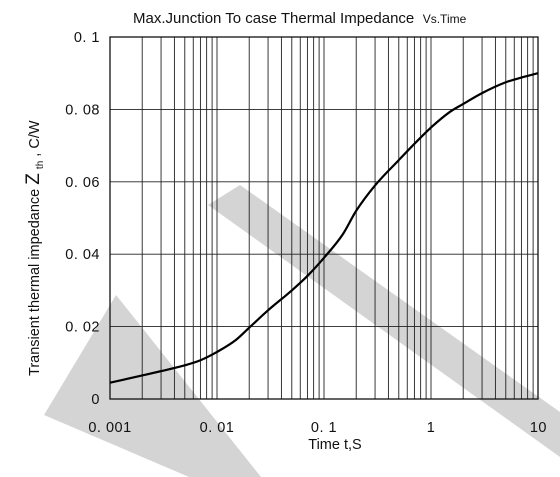 The image size is (560, 477). What do you see at coordinates (35, 138) in the screenshot?
I see `y-axis-label-unit: , C/W` at bounding box center [35, 138].